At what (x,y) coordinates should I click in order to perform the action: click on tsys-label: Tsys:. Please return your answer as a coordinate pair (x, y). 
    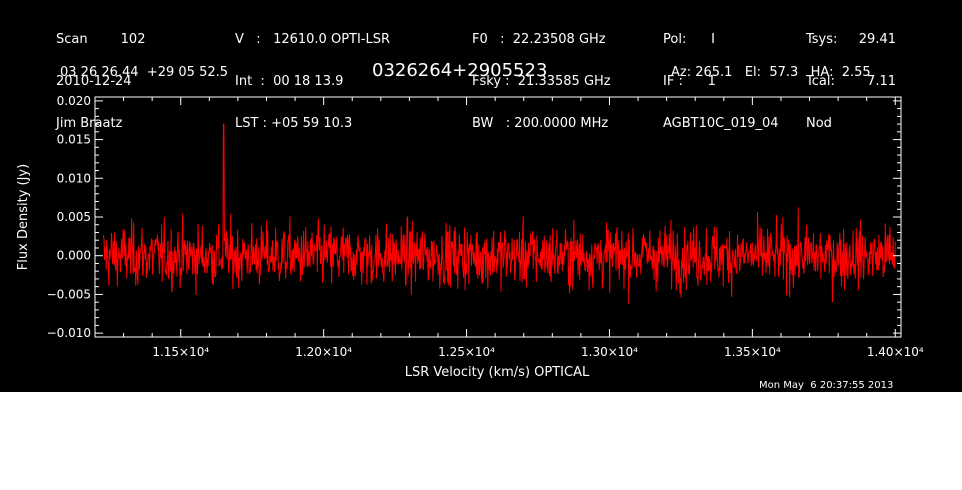
    Looking at the image, I should click on (822, 39).